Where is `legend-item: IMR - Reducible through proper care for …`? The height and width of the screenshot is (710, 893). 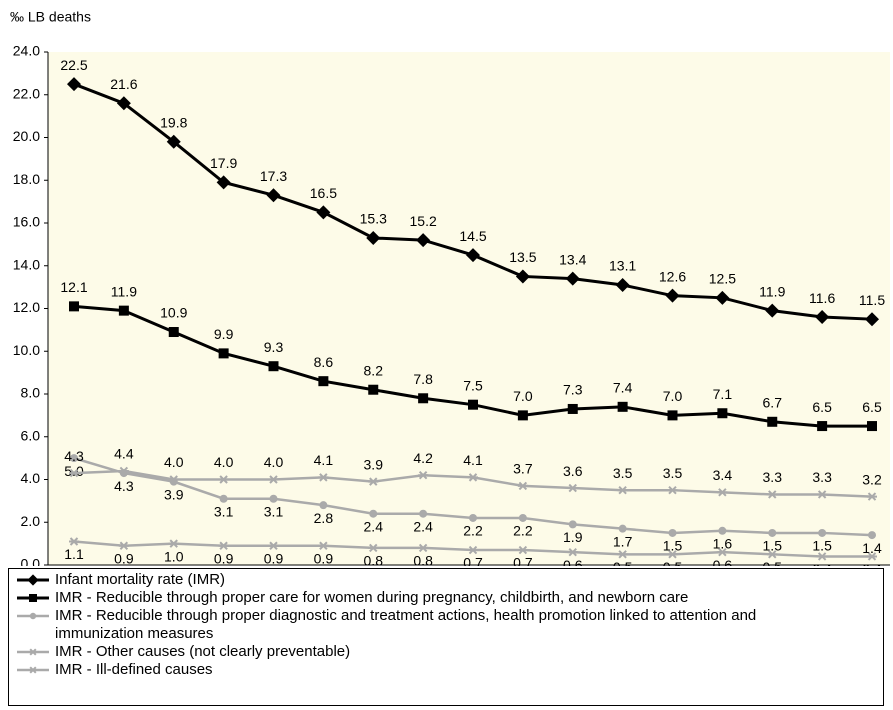
legend-item: IMR - Reducible through proper care for … is located at coordinates (446, 598).